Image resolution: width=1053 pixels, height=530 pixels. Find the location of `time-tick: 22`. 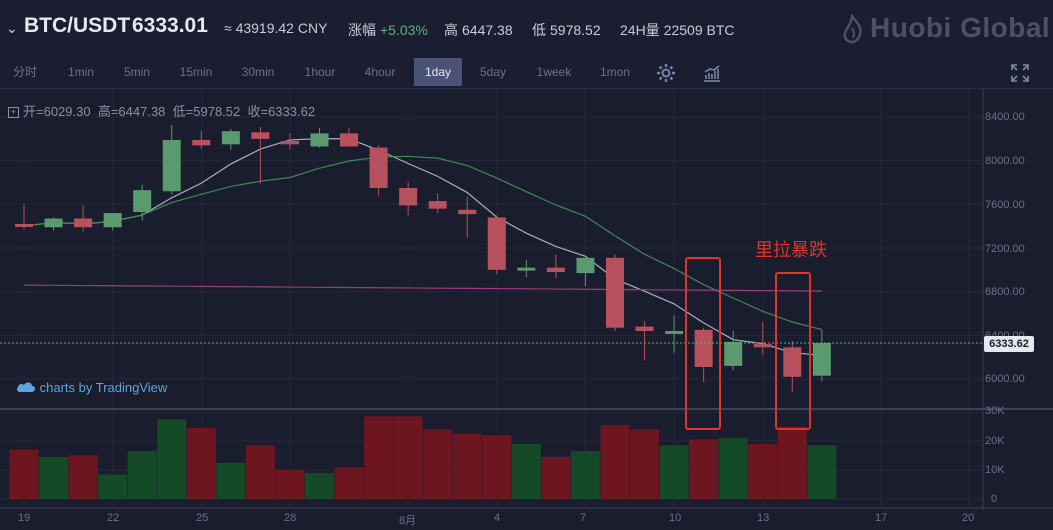

time-tick: 22 is located at coordinates (113, 518).